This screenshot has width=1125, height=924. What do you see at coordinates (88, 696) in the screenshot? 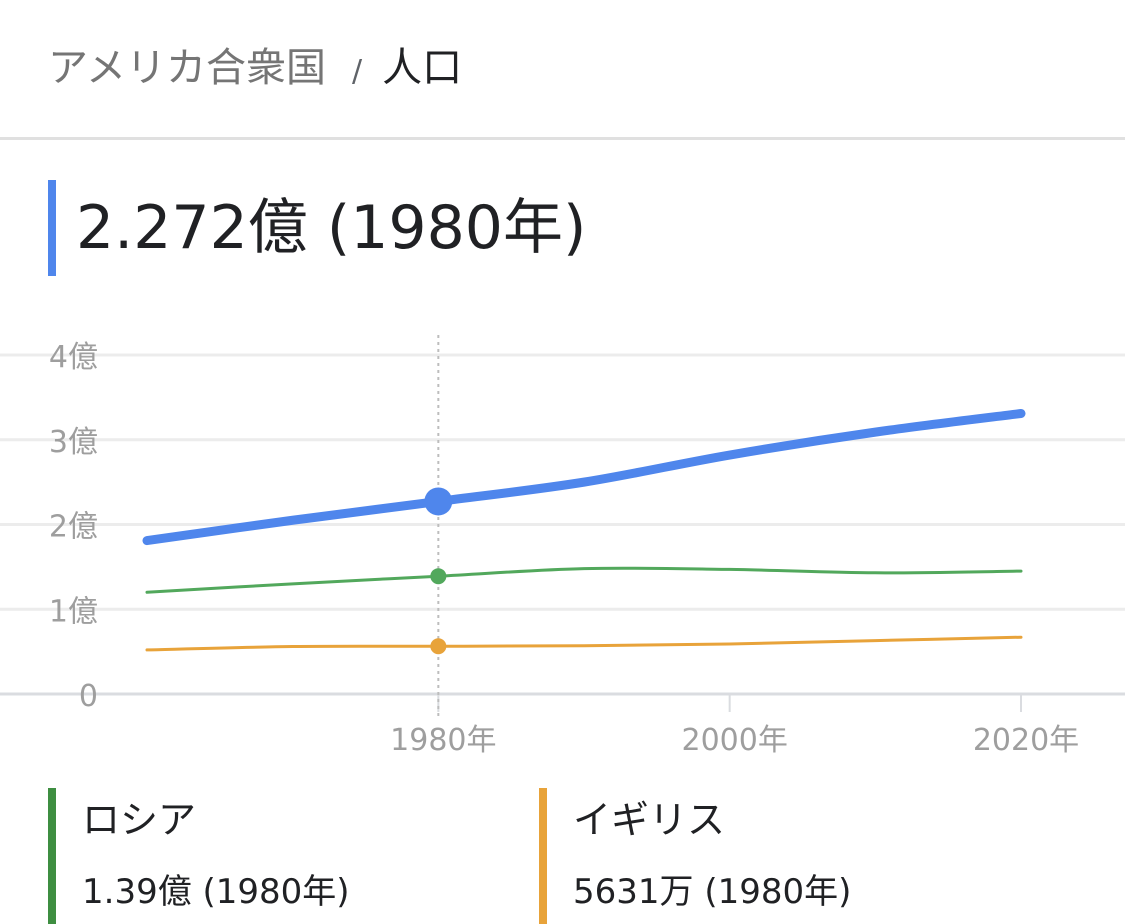
I see `y-tick-label: 0` at bounding box center [88, 696].